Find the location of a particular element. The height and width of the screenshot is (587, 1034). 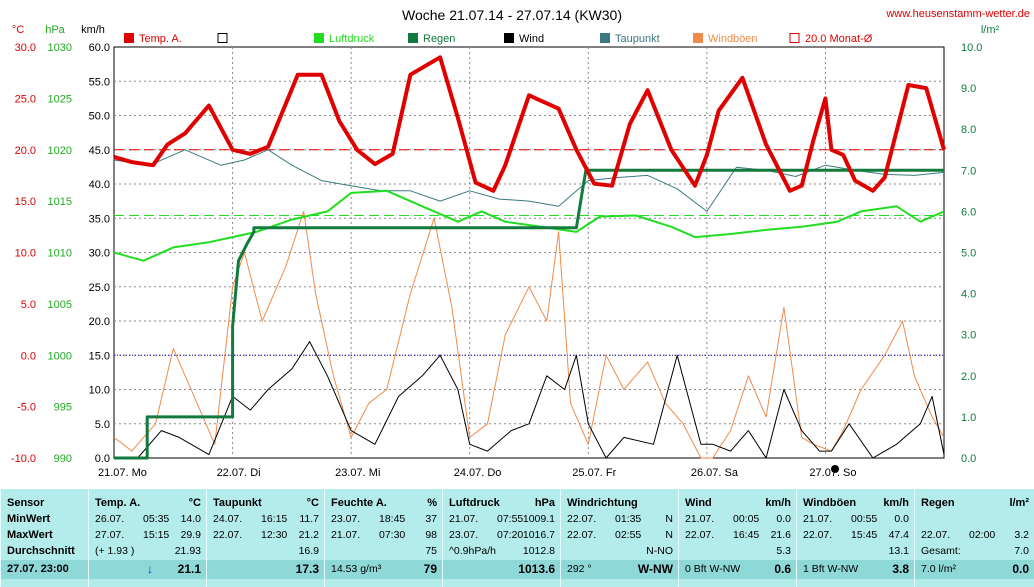

stats-value: 11.7 is located at coordinates (309, 519).